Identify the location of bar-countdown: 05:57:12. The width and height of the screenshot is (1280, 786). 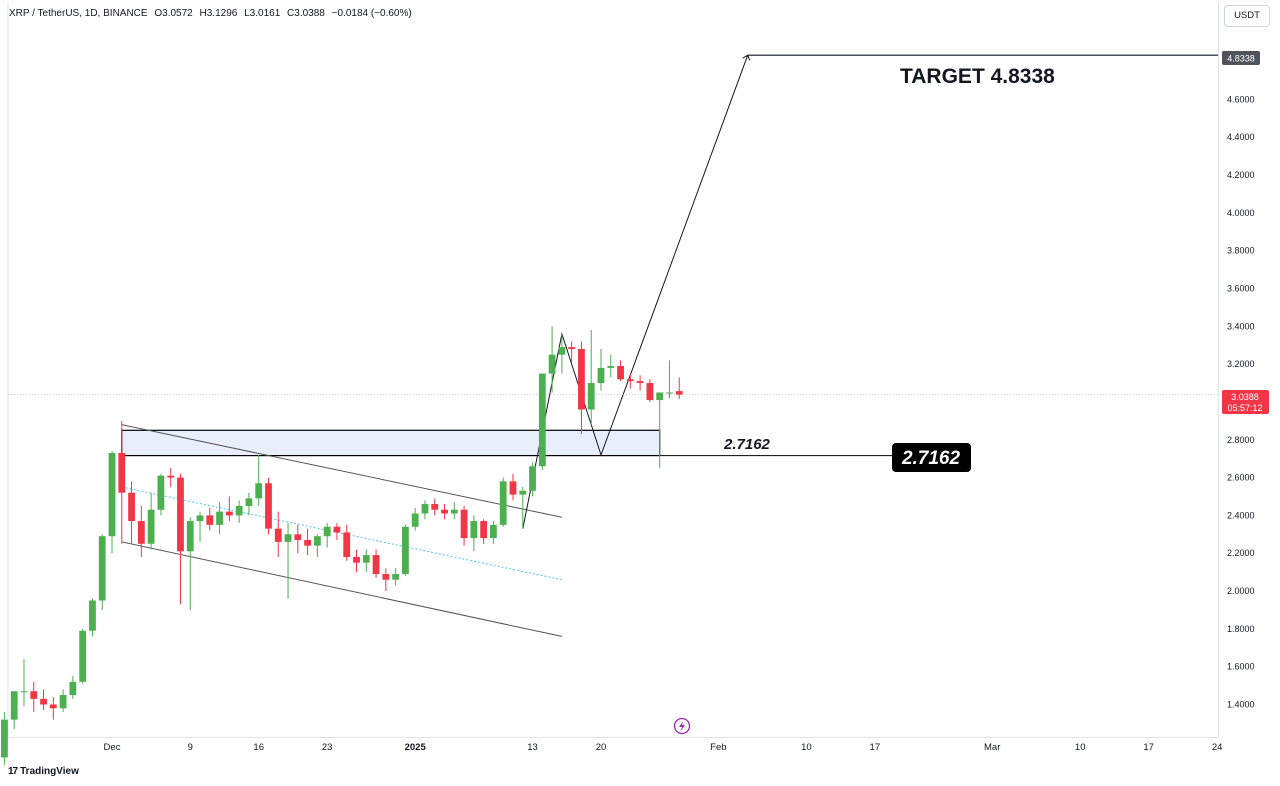
(1244, 408).